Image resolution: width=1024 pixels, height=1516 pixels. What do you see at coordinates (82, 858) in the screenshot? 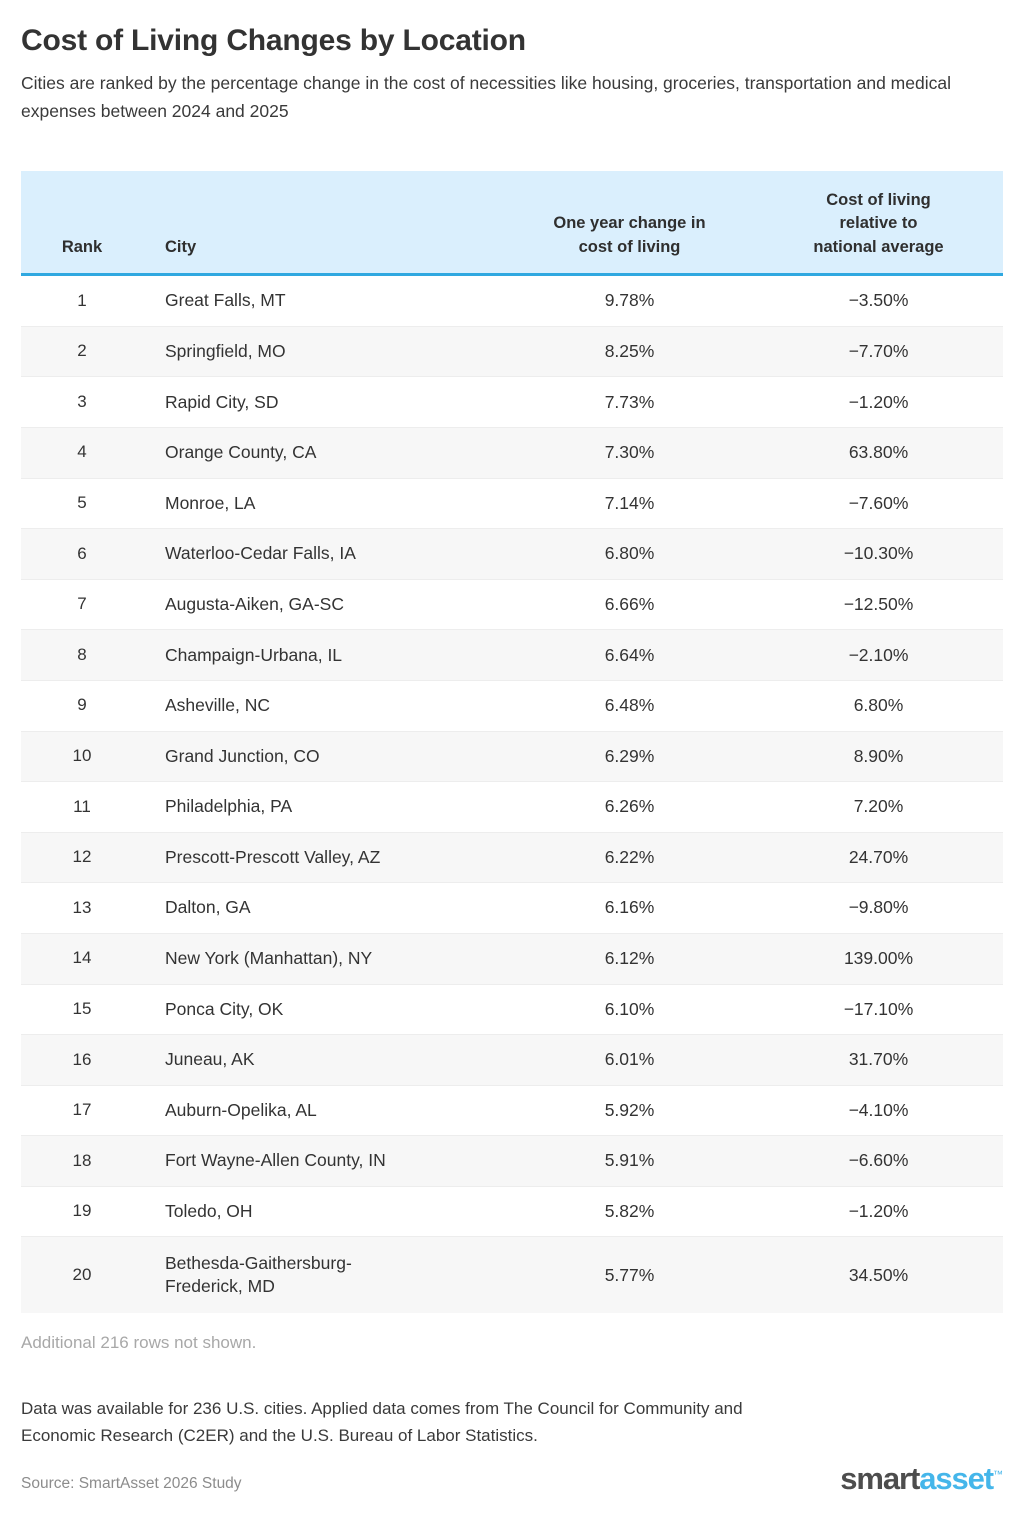
I see `cell-rank: 12` at bounding box center [82, 858].